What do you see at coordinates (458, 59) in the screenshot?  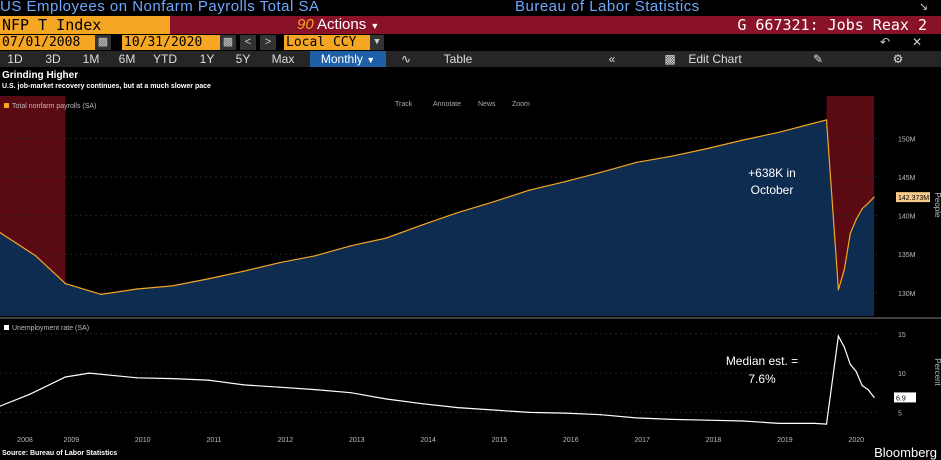 I see `table-button: Table` at bounding box center [458, 59].